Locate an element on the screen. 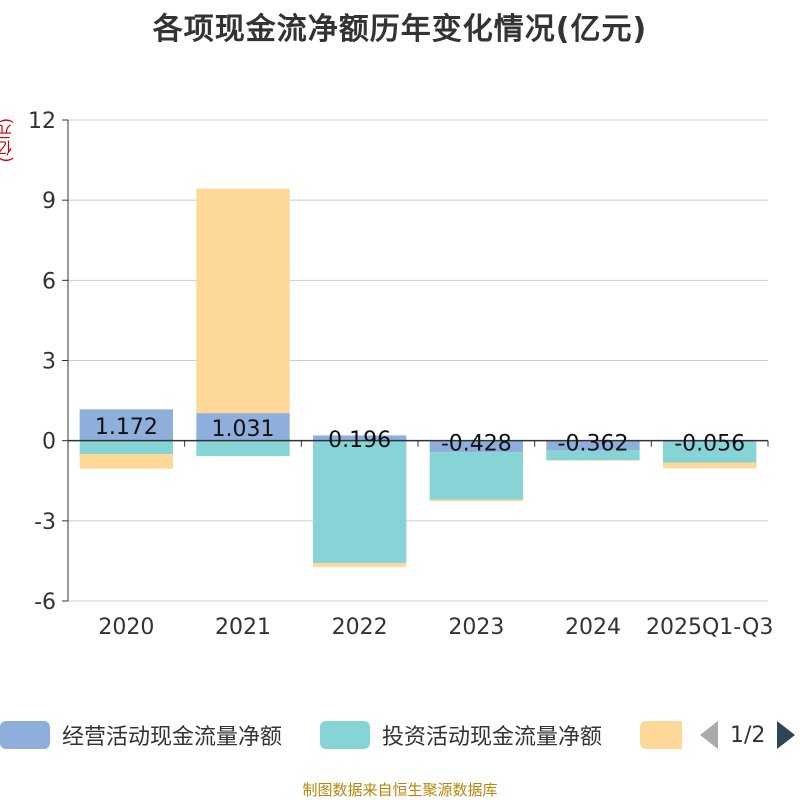 The height and width of the screenshot is (800, 800). legend-prev-page-icon is located at coordinates (709, 735).